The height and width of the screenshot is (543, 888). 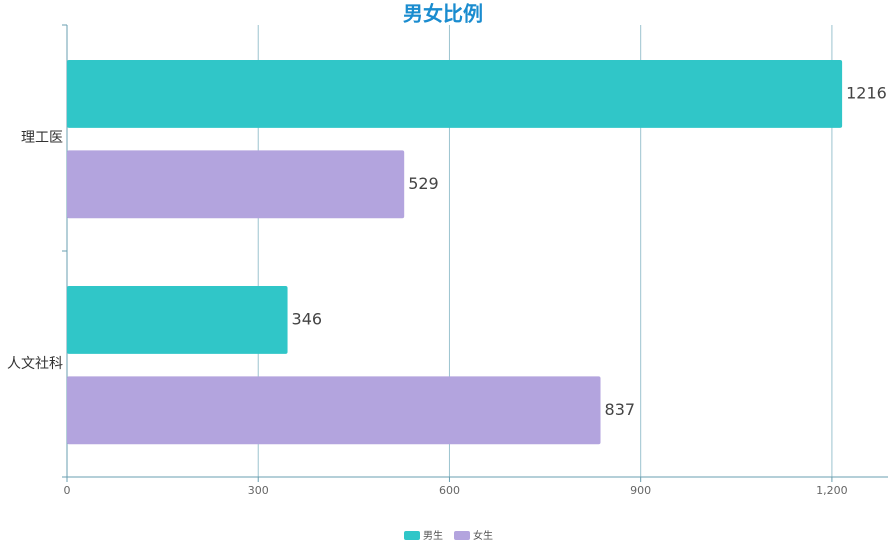 I want to click on data-label: 529, so click(x=423, y=183).